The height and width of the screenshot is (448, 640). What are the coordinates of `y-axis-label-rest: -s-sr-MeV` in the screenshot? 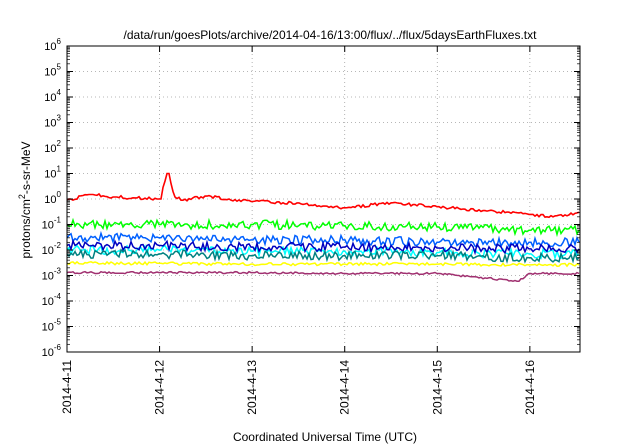 It's located at (26, 167).